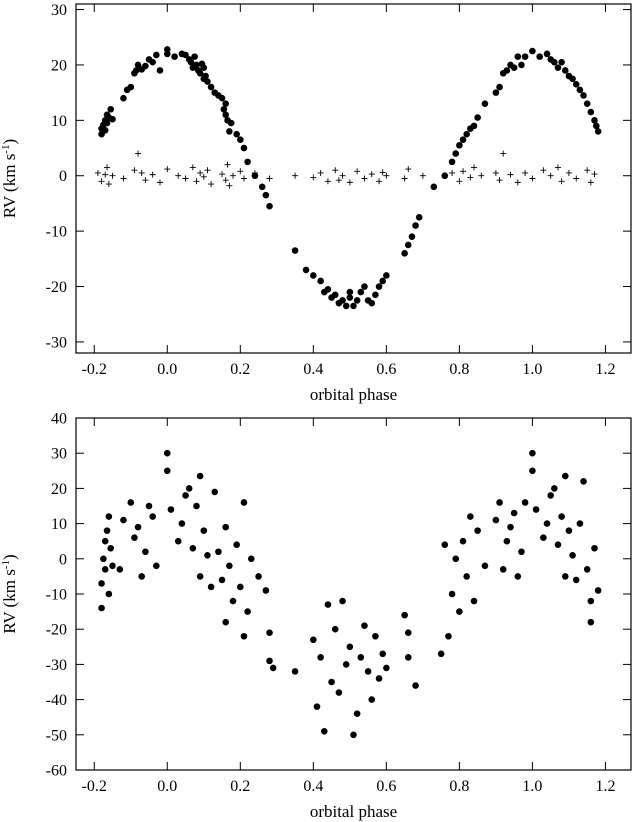  Describe the element at coordinates (605, 786) in the screenshot. I see `x-tick-label: 1.2` at that location.